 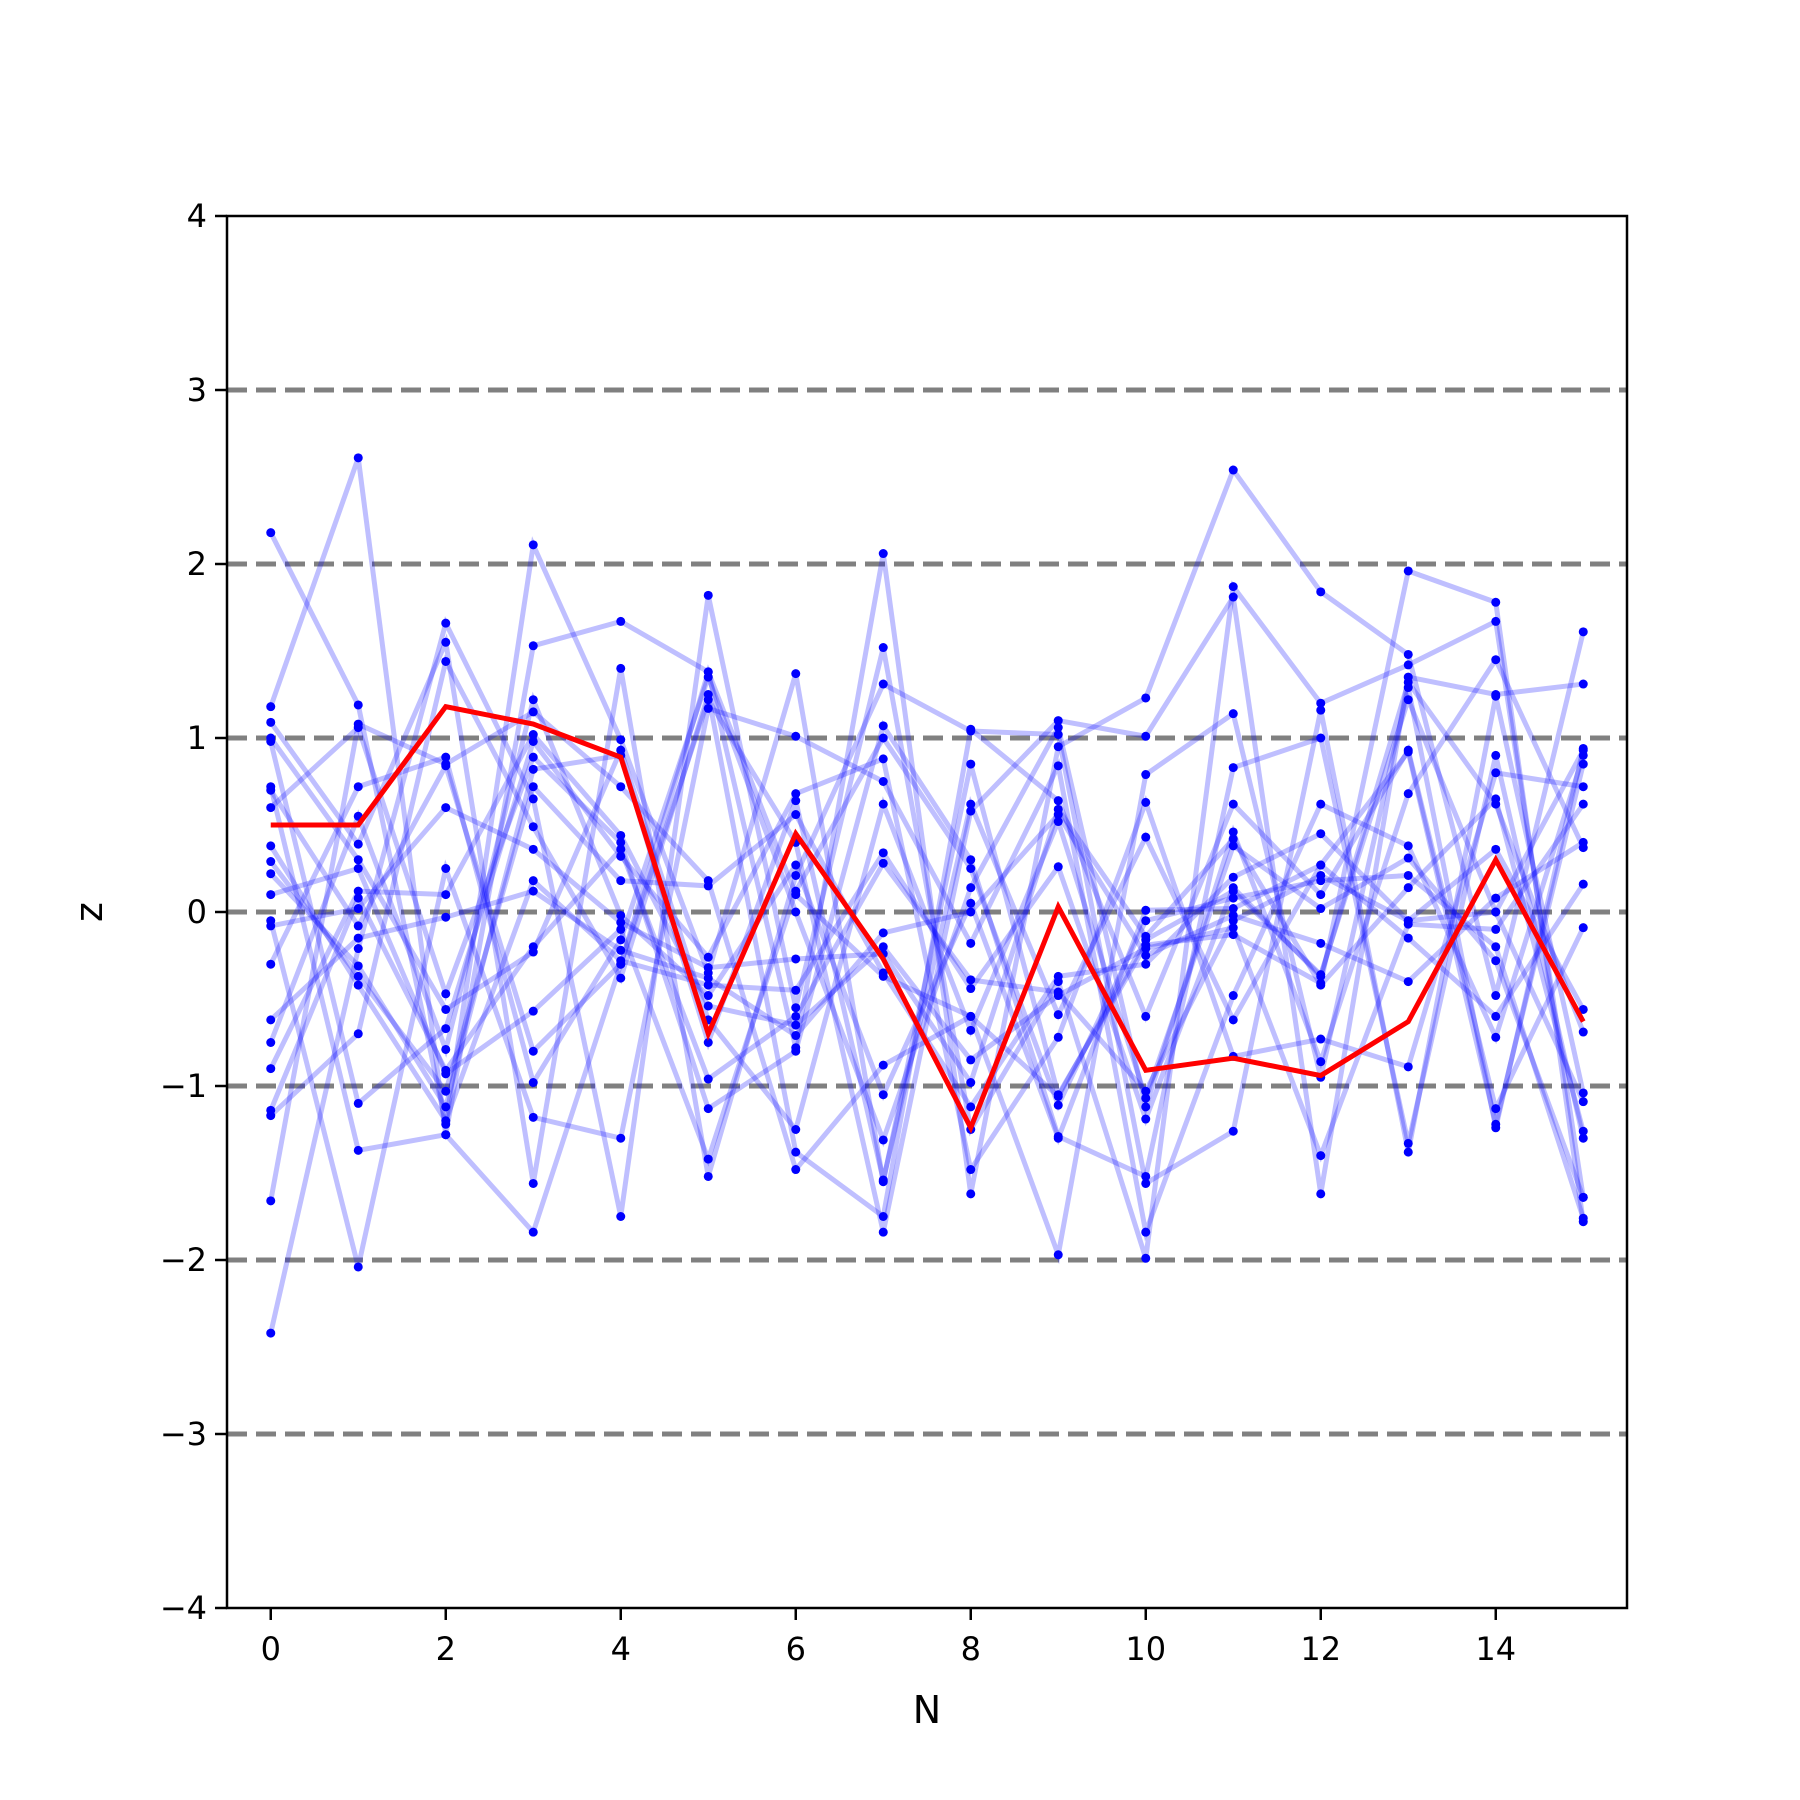 What do you see at coordinates (888, 1638) in the screenshot?
I see `x-axis-ticks: 0 2 4 6 8 10 12 14` at bounding box center [888, 1638].